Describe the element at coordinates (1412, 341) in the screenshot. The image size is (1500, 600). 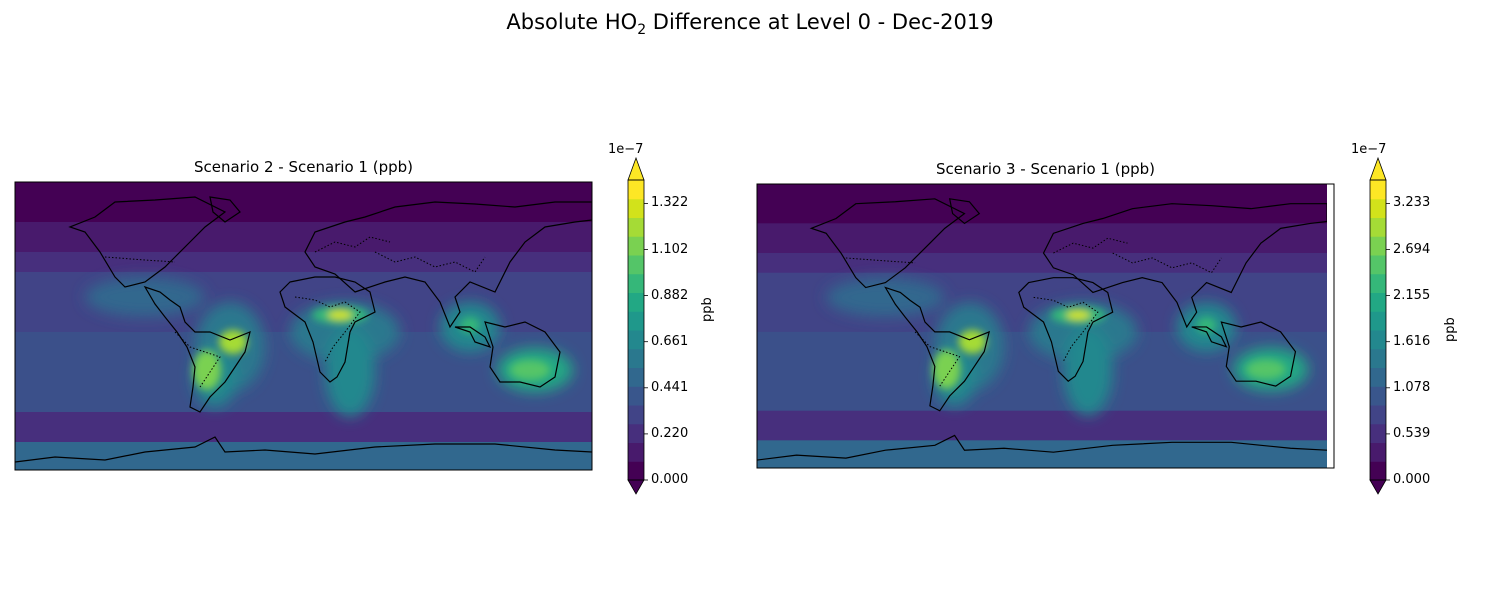
I see `colorbar-tick-label: 1.616` at that location.